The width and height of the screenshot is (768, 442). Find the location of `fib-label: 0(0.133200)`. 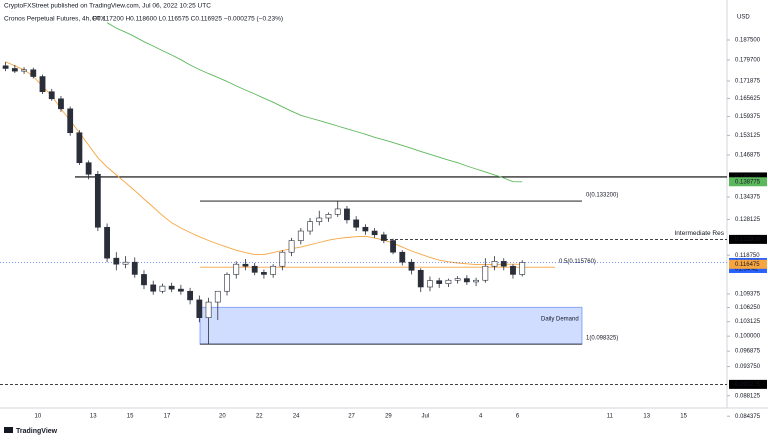

fib-label: 0(0.133200) is located at coordinates (602, 196).